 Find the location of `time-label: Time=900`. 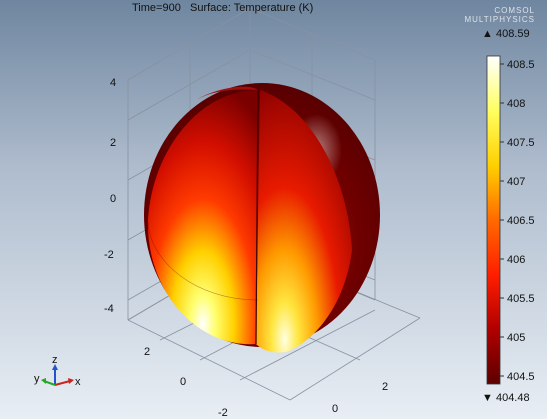

time-label: Time=900 is located at coordinates (156, 8).